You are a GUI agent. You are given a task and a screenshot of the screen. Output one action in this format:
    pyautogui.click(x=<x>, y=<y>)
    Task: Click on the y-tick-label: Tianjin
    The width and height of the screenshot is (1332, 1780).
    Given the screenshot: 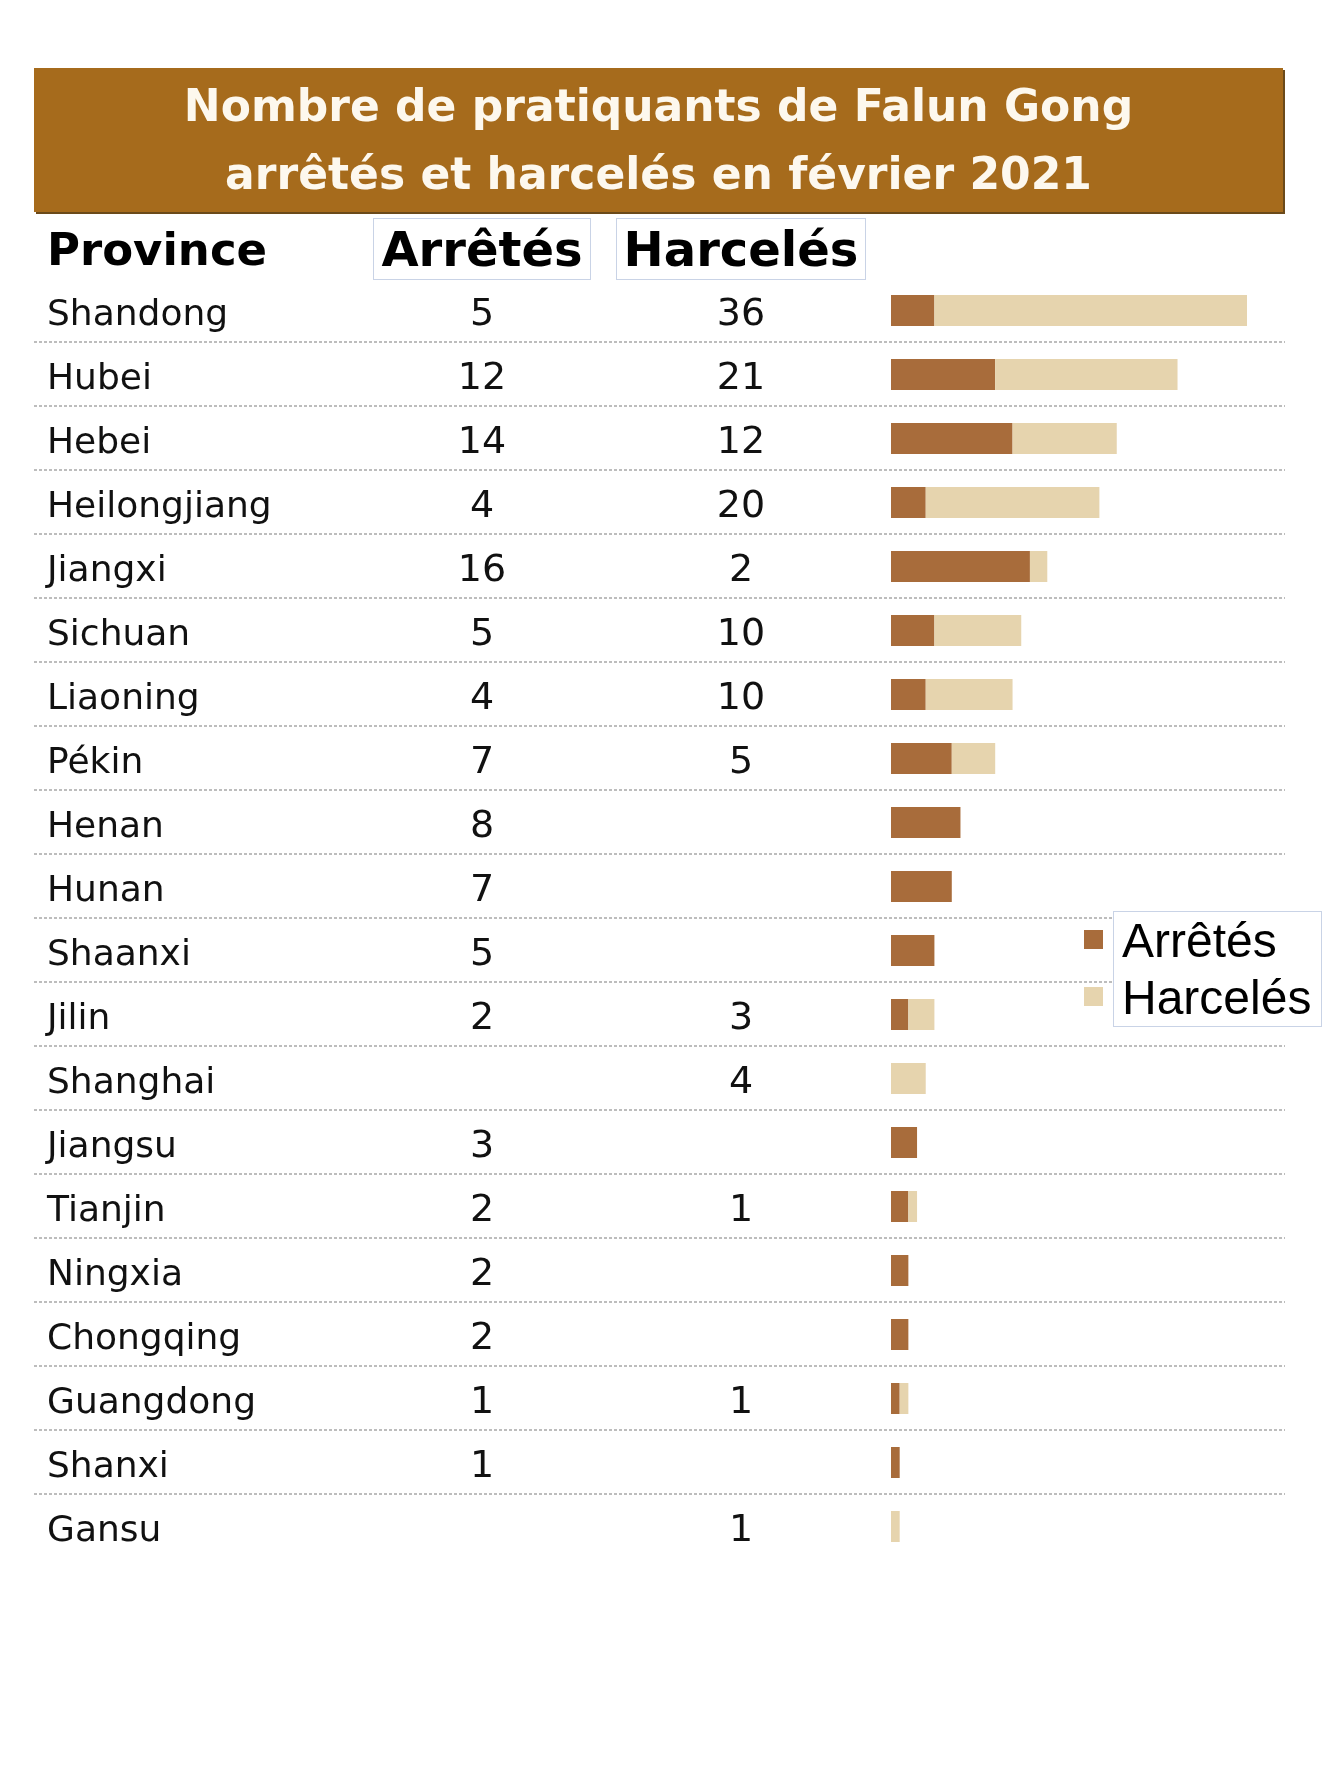 What is the action you would take?
    pyautogui.click(x=106, y=1208)
    